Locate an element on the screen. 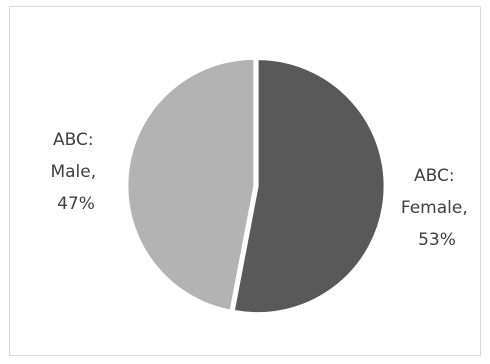 Image resolution: width=490 pixels, height=364 pixels. slice-label-male-line-2: Male, is located at coordinates (73, 172).